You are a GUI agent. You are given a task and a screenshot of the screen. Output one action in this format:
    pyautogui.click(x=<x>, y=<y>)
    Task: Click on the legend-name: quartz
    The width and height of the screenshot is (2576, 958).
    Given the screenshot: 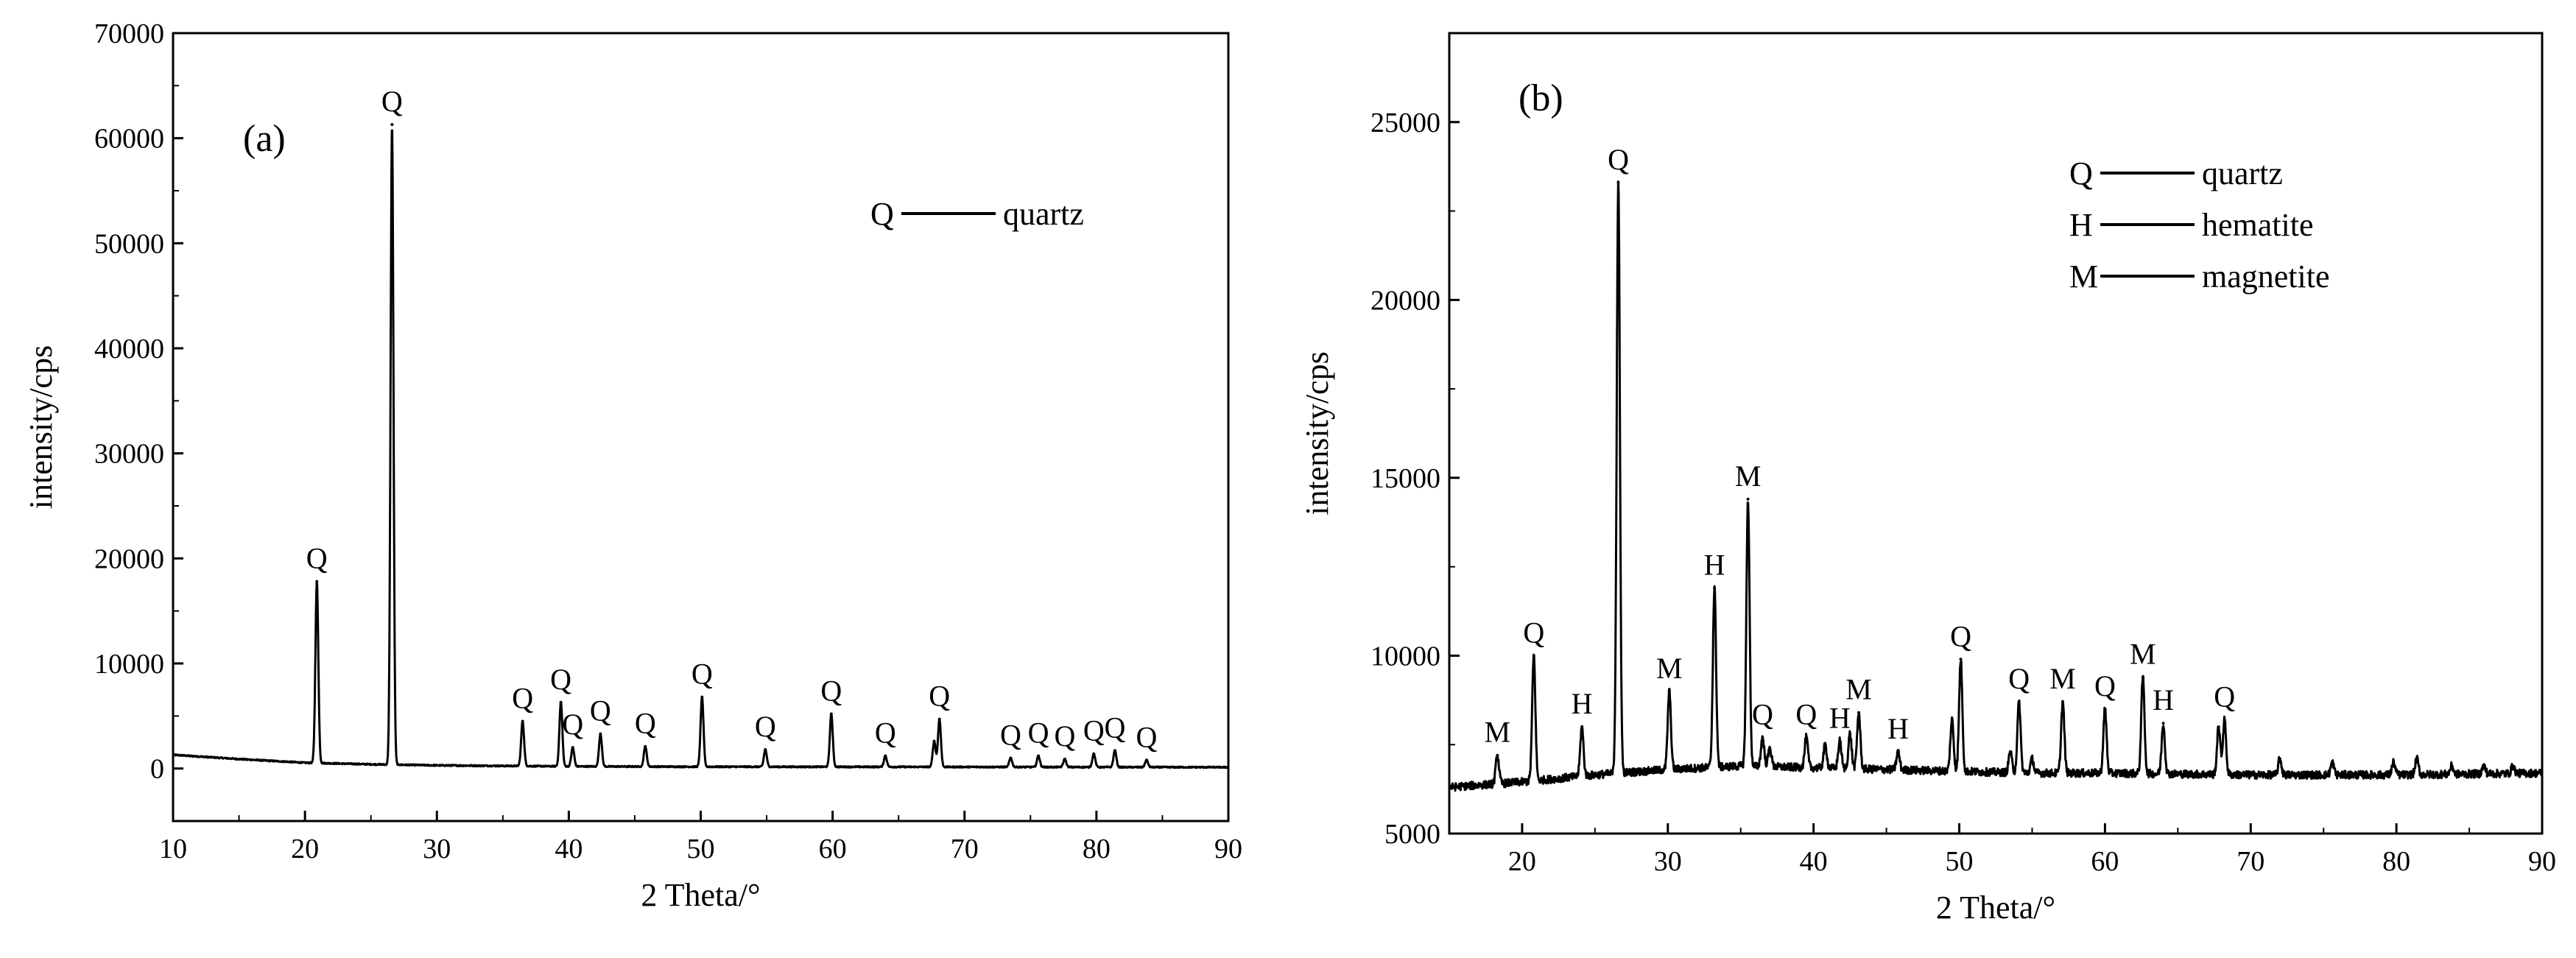 What is the action you would take?
    pyautogui.click(x=1043, y=214)
    